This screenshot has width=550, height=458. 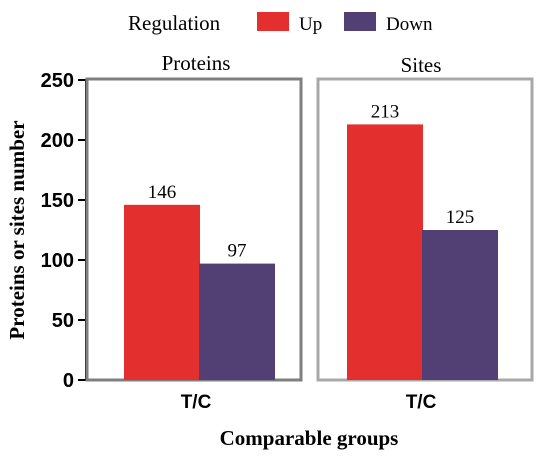 What do you see at coordinates (68, 381) in the screenshot?
I see `y-tick-label: 0` at bounding box center [68, 381].